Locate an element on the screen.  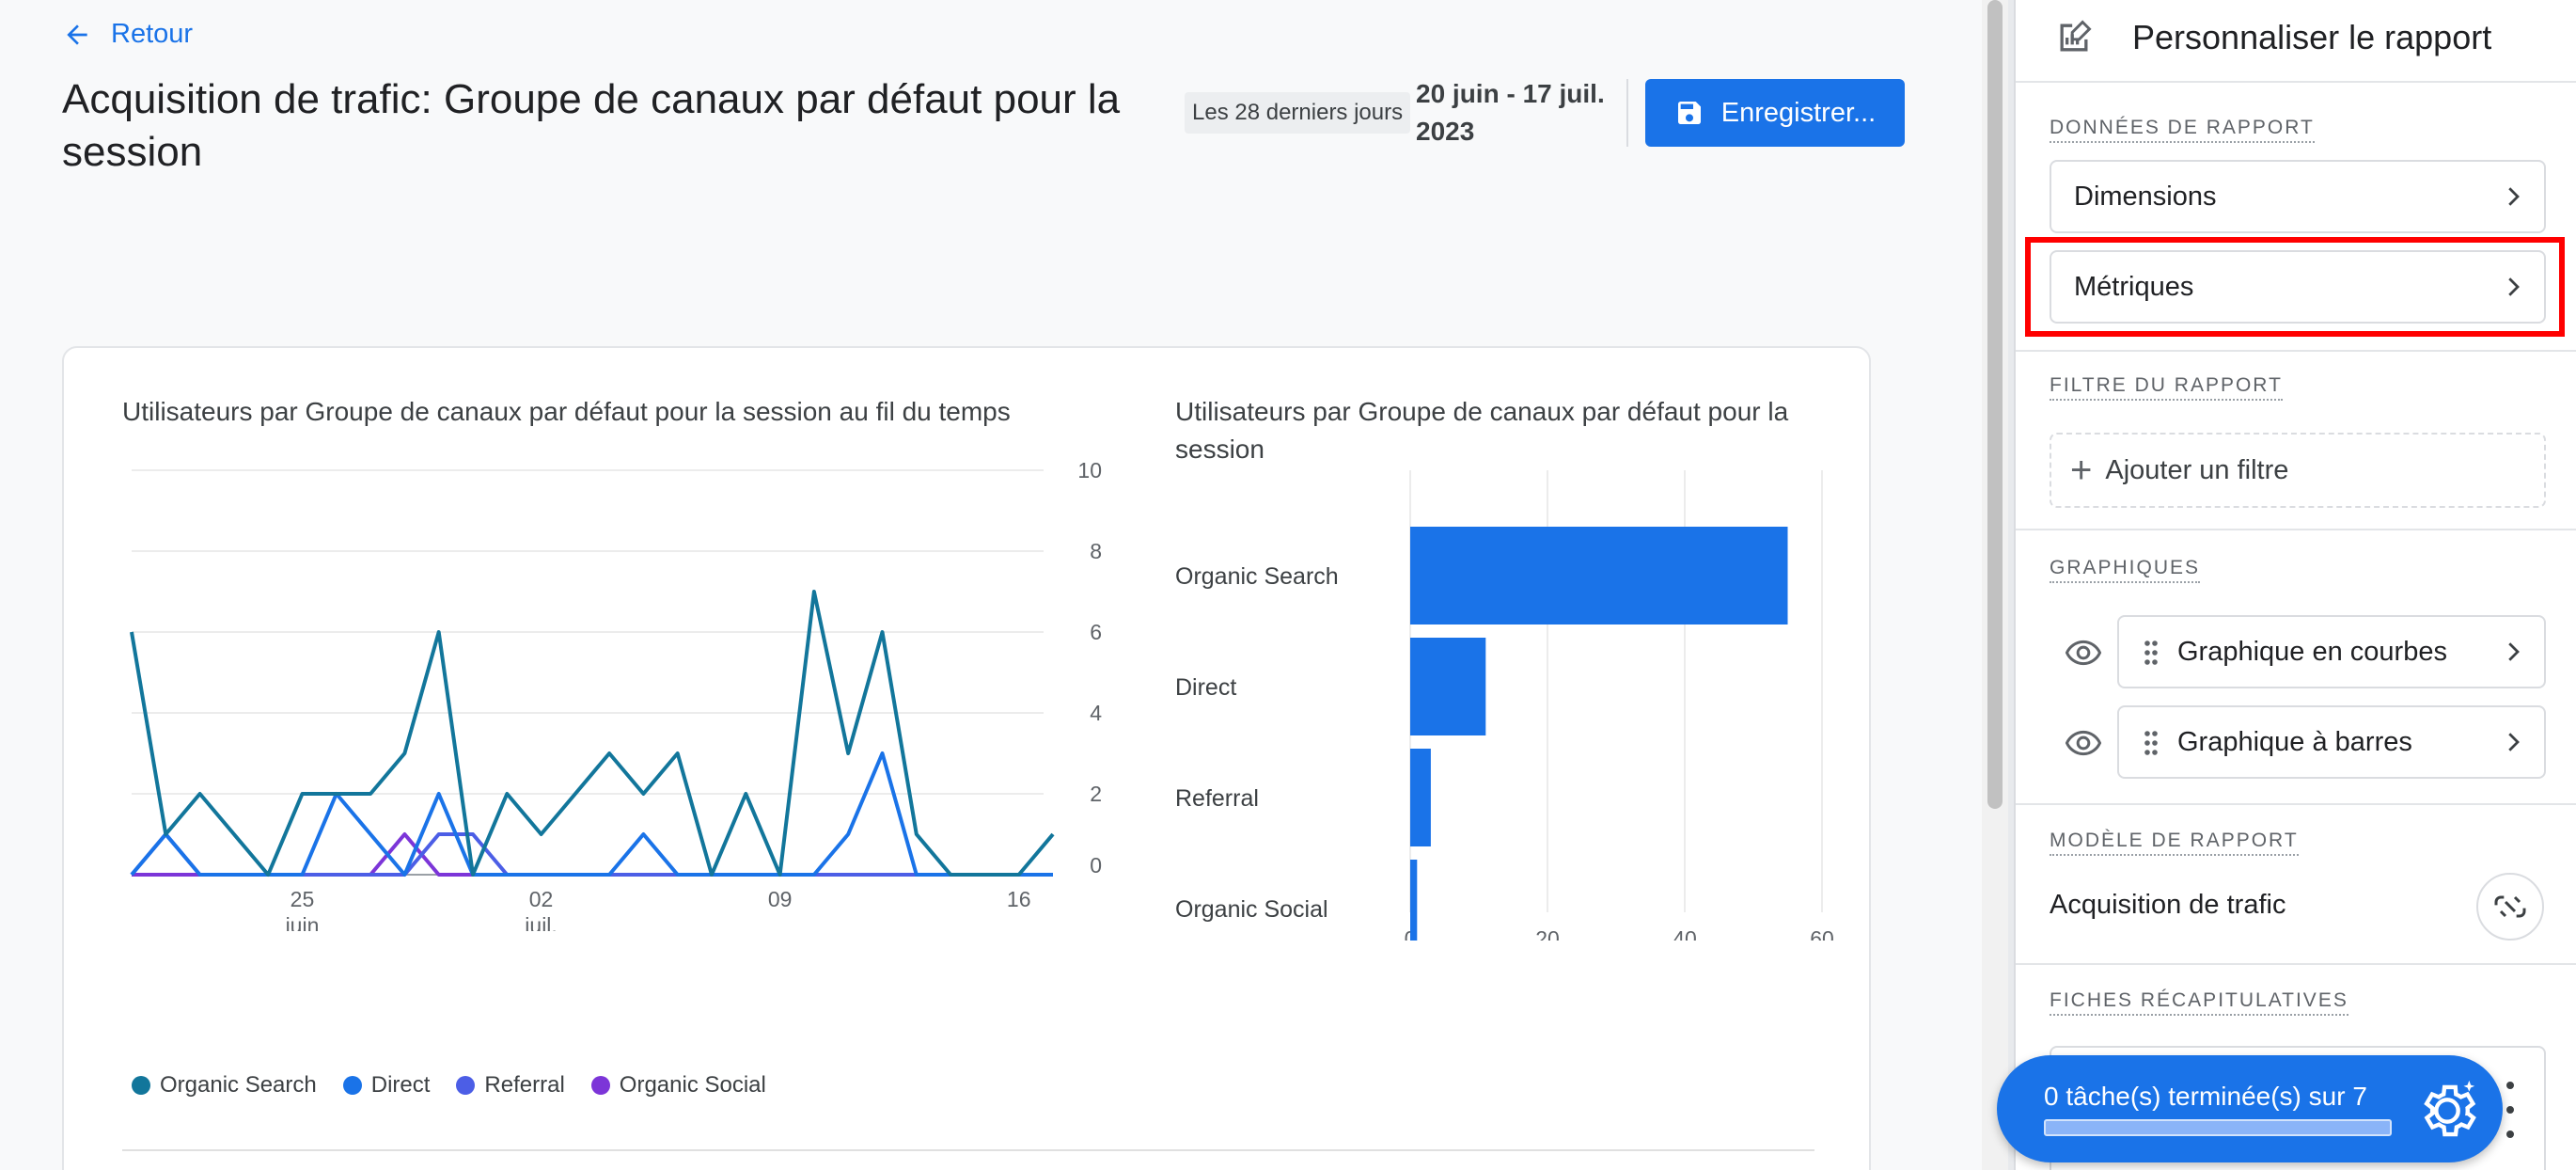
metrics-highlight is located at coordinates (2295, 287).